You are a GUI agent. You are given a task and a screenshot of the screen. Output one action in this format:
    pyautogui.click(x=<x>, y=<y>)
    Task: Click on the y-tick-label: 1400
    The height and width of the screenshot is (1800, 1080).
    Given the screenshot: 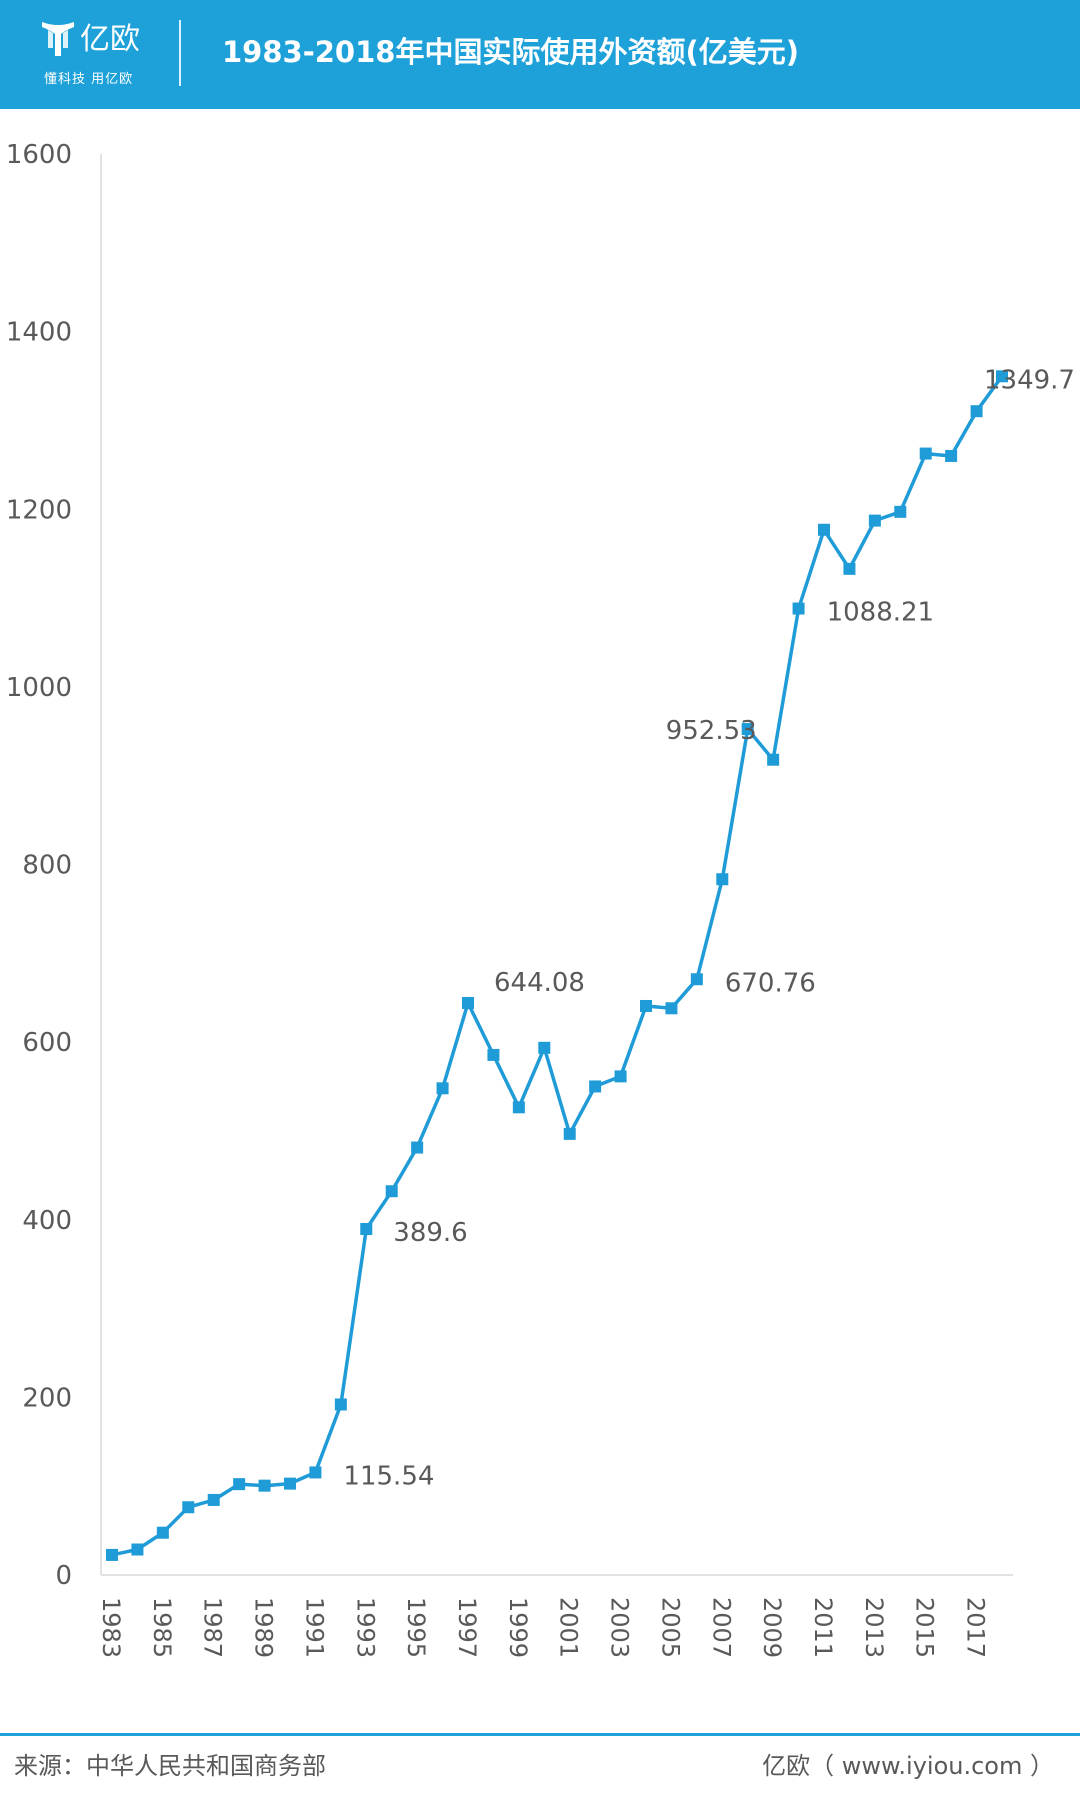 What is the action you would take?
    pyautogui.click(x=39, y=333)
    